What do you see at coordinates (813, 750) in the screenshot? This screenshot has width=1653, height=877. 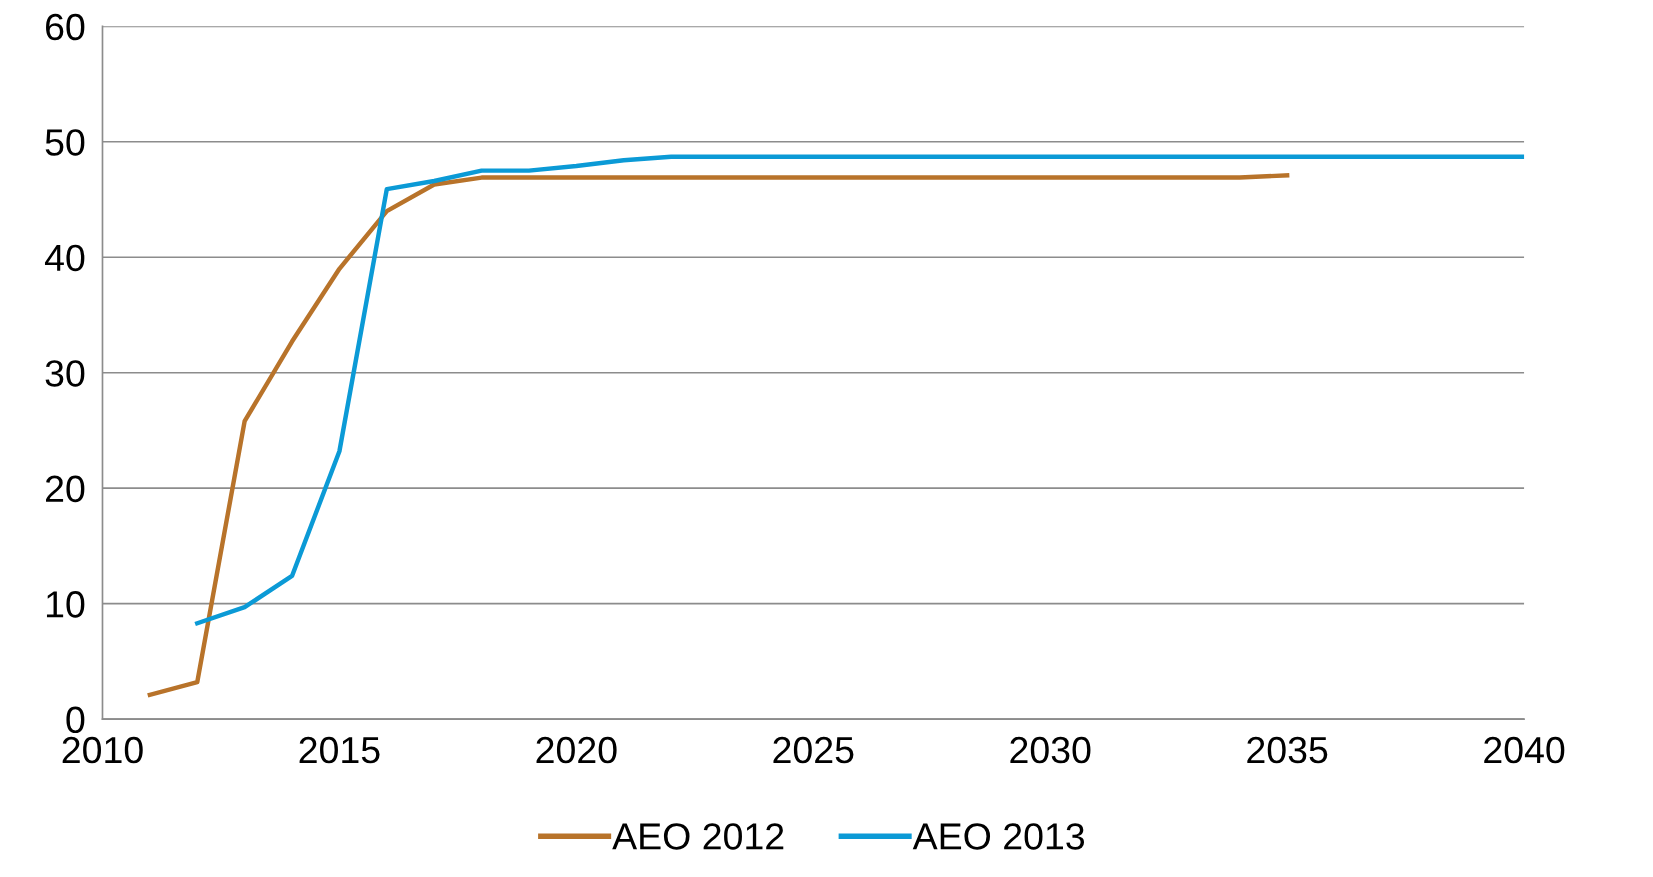 I see `x-tick-label: 2025` at bounding box center [813, 750].